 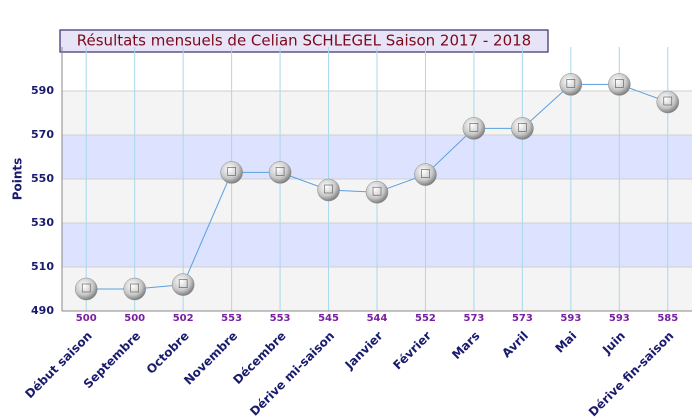 What do you see at coordinates (292, 374) in the screenshot?
I see `x-tick-label: Dérive mi-saison` at bounding box center [292, 374].